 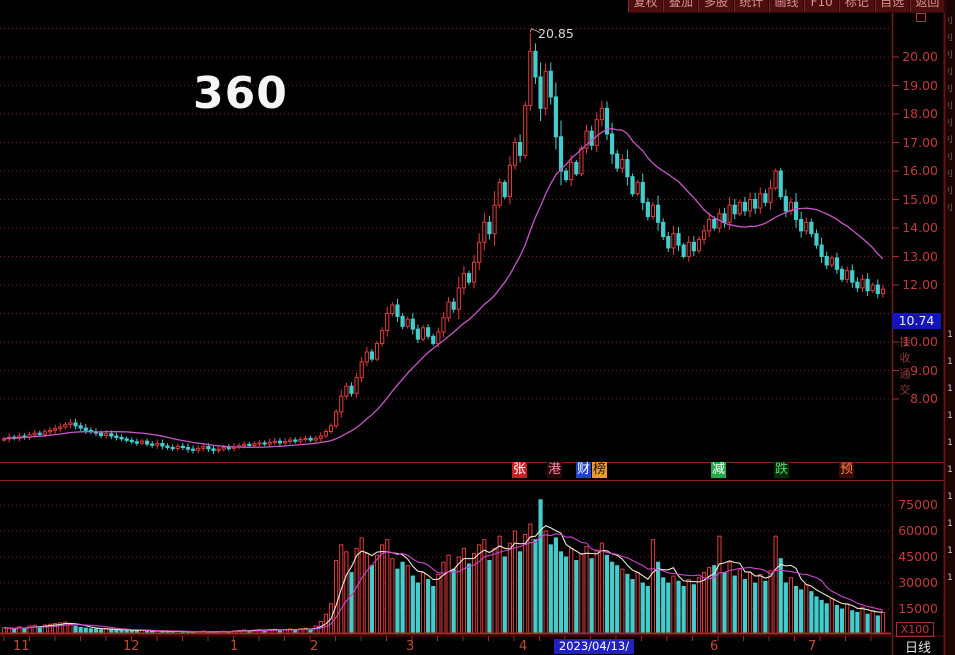 What do you see at coordinates (782, 470) in the screenshot?
I see `event-tag-跌: 跌` at bounding box center [782, 470].